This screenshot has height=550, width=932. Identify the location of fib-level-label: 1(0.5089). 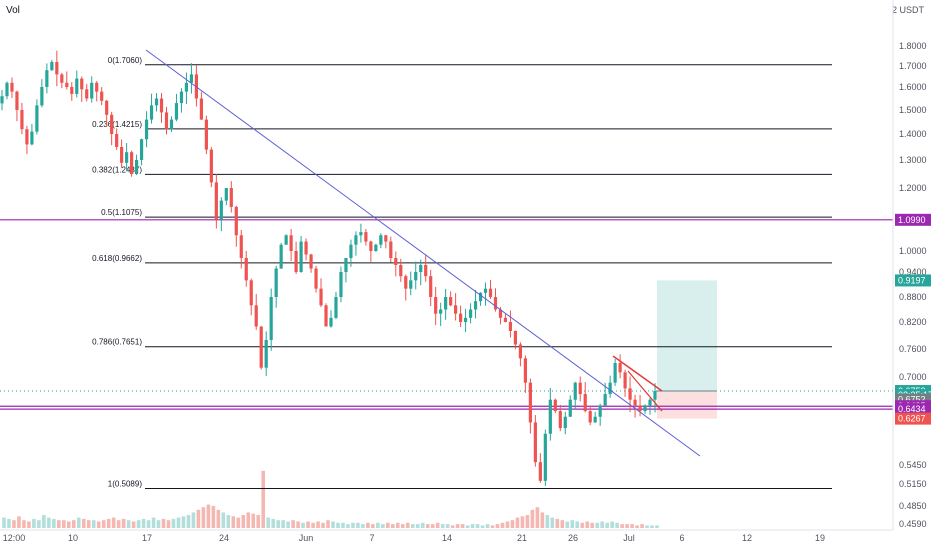
(125, 483).